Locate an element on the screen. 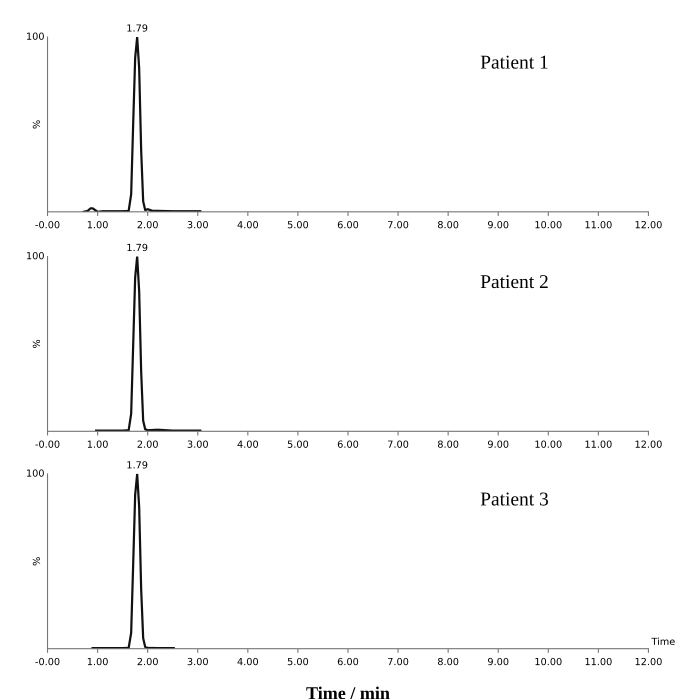 This screenshot has width=679, height=699. x-axis-title: Time / min is located at coordinates (348, 692).